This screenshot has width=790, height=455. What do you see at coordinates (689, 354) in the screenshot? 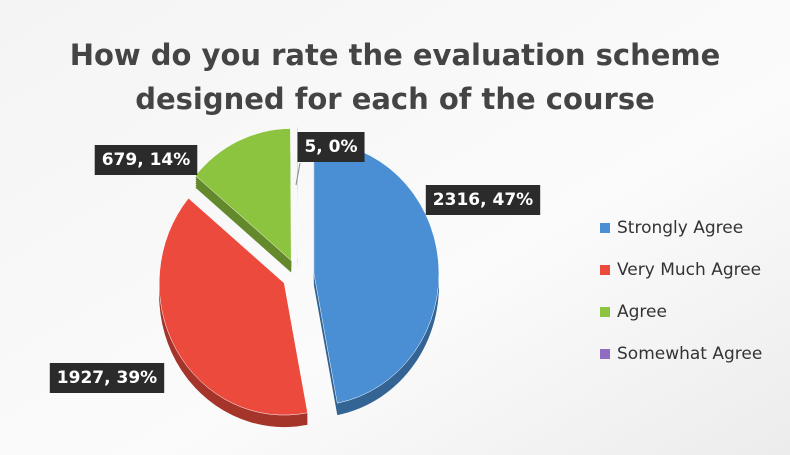
I see `legend-label: Somewhat Agree` at bounding box center [689, 354].